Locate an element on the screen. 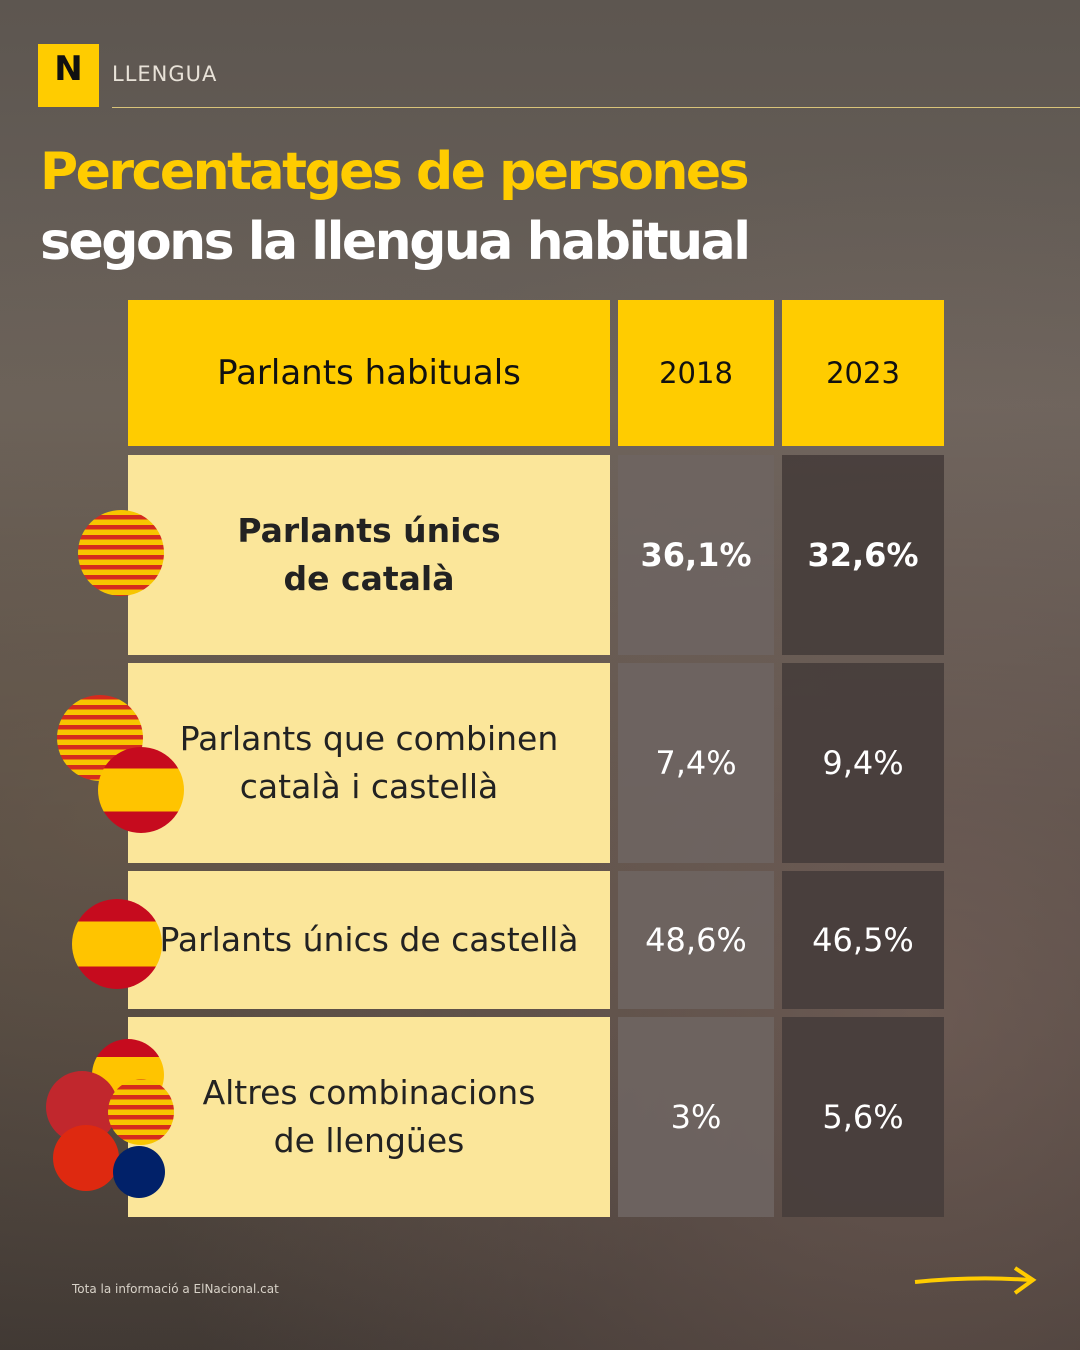 Image resolution: width=1080 pixels, height=1350 pixels. label-line: Parlants únics de castellà is located at coordinates (369, 939).